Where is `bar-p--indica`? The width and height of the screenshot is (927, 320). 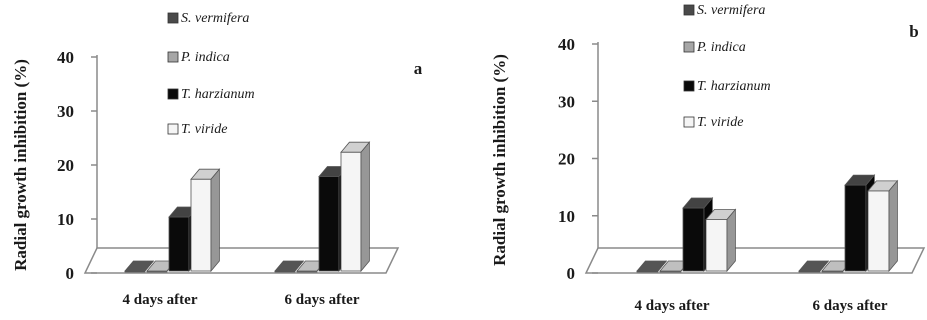 bar-p--indica is located at coordinates (161, 266).